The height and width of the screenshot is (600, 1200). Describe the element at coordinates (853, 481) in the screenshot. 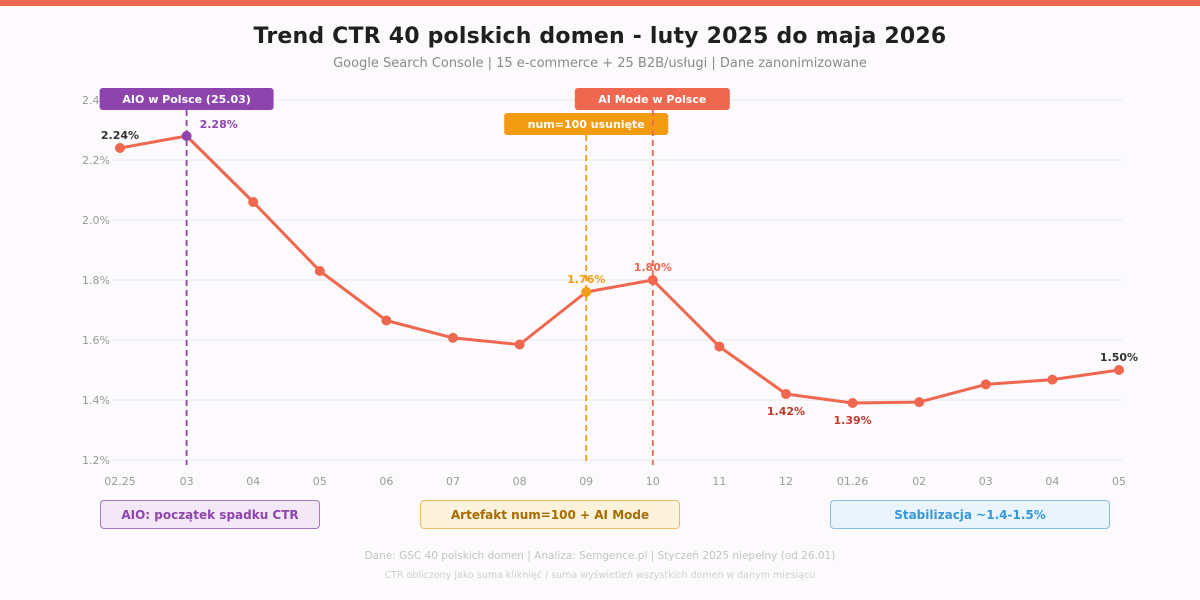

I see `x-tick-label: 01.26` at that location.